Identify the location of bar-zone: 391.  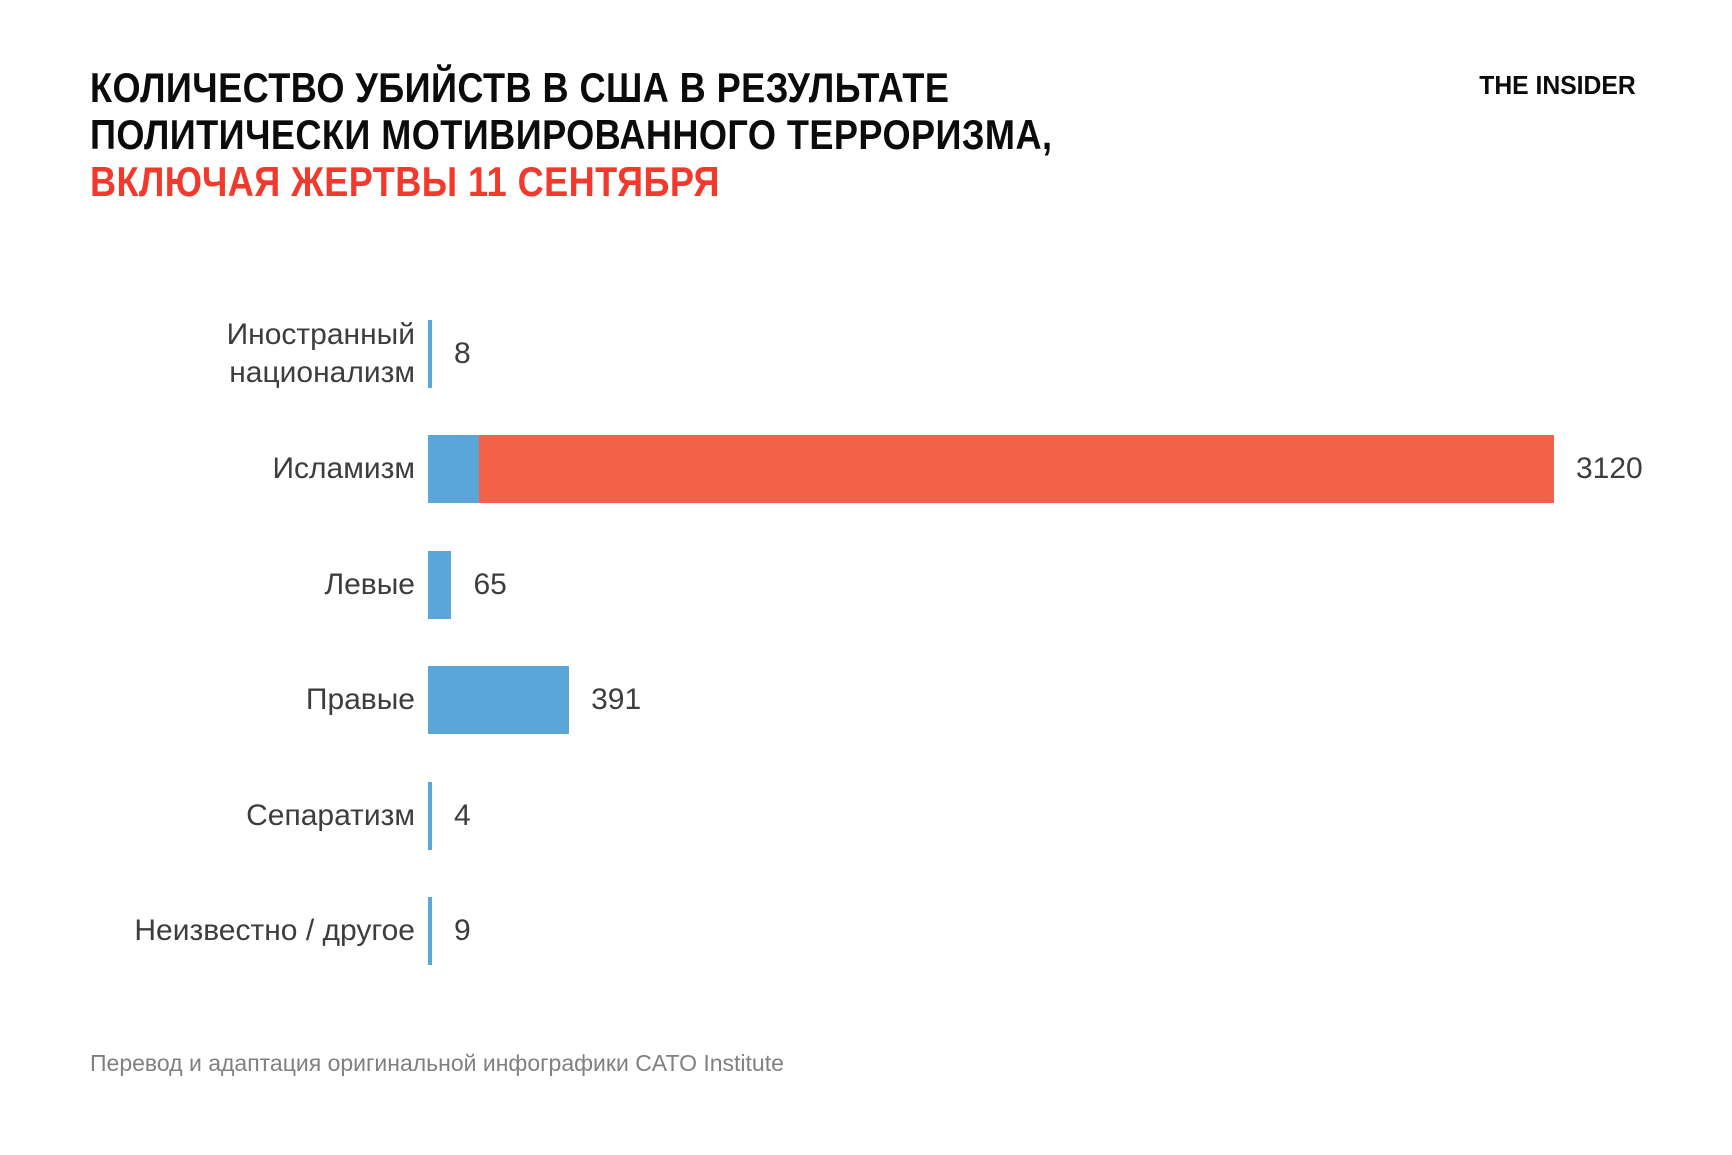
(1080, 700).